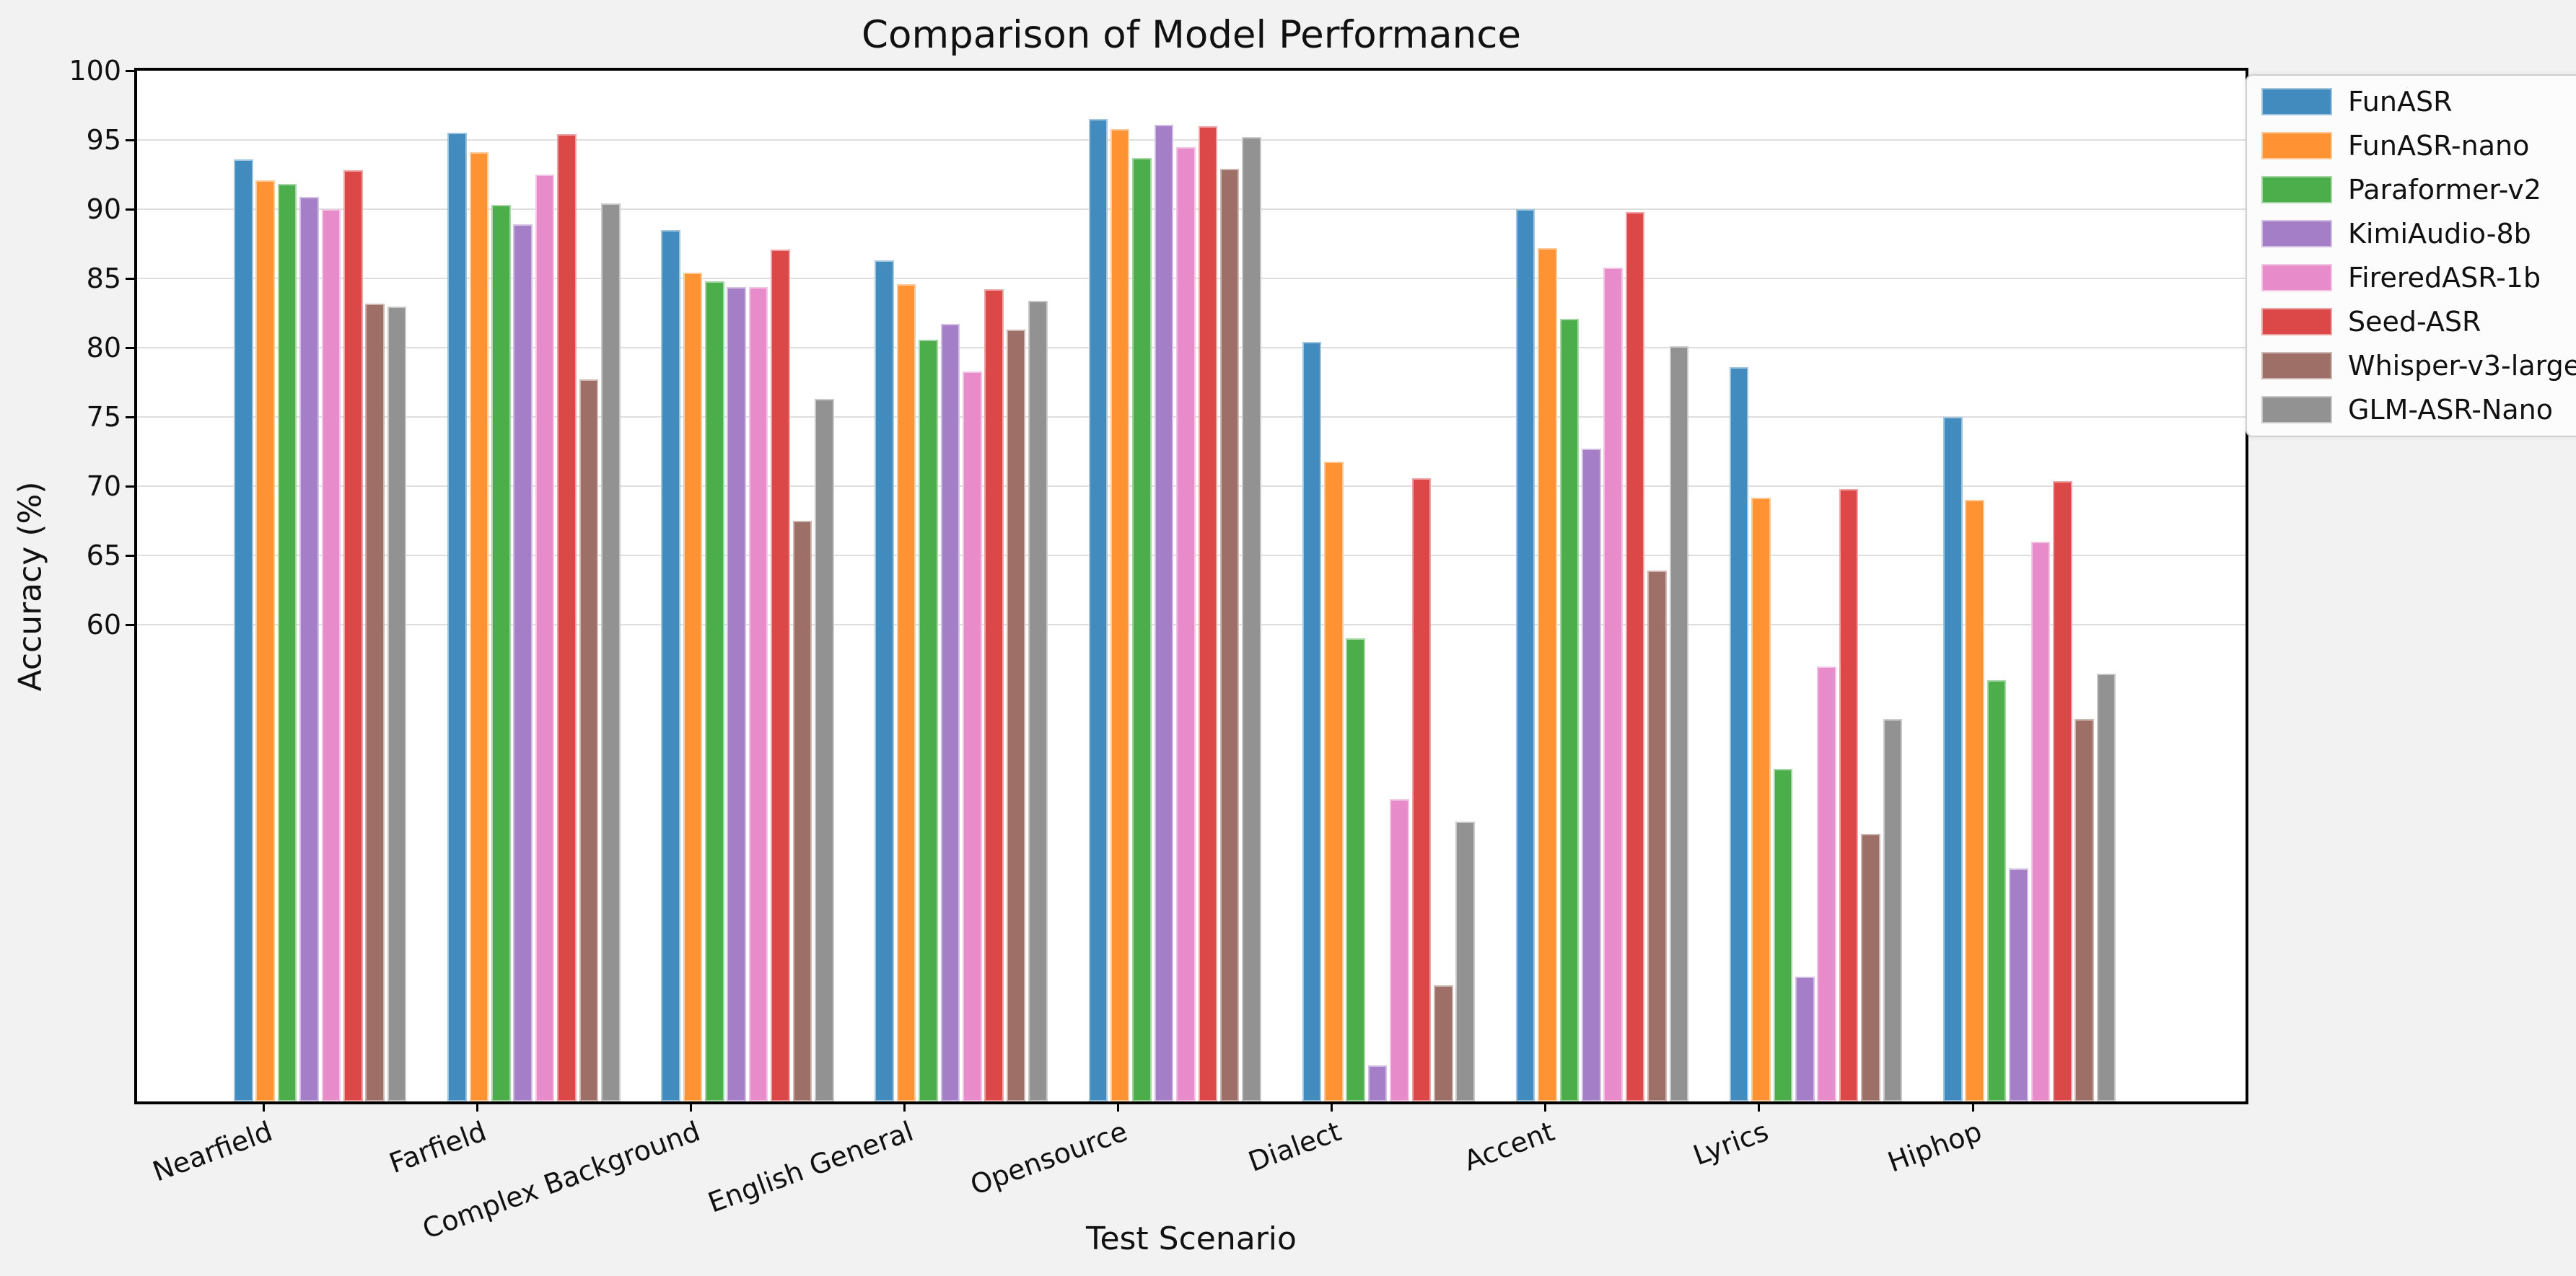  I want to click on bar-funasr-nano-english-general, so click(906, 692).